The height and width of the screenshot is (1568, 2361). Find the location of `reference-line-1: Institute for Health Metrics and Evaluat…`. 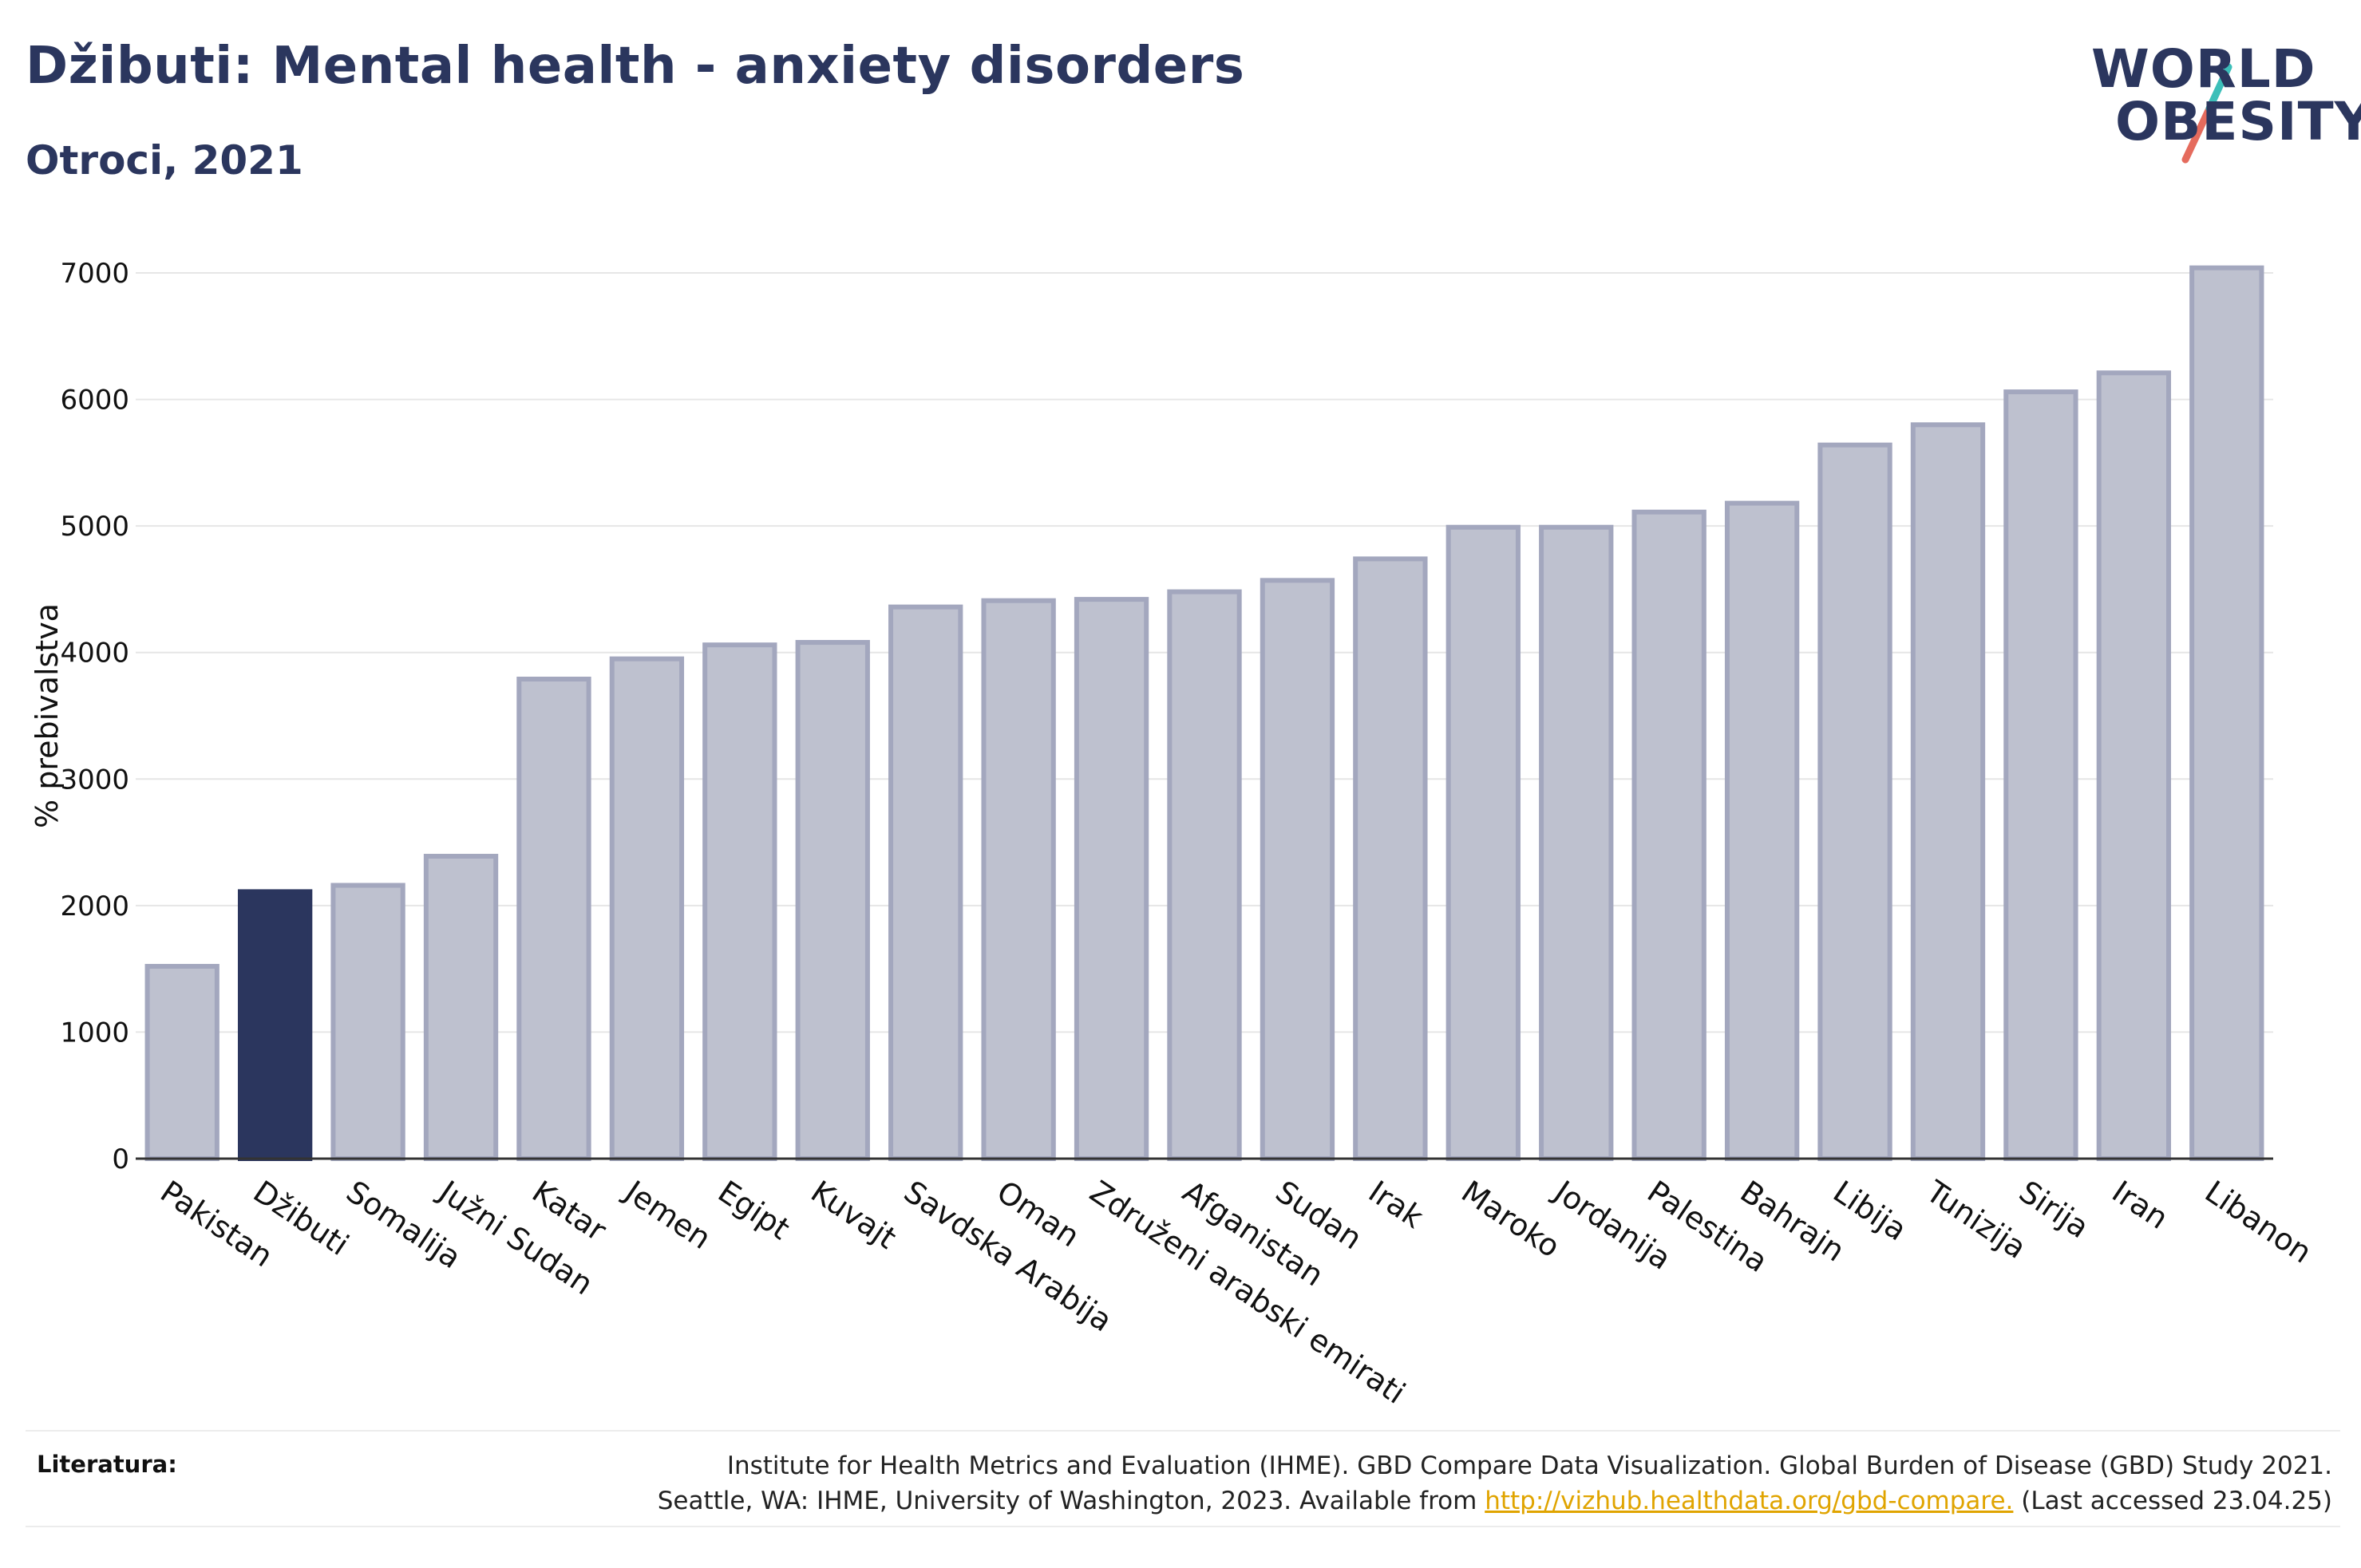

reference-line-1: Institute for Health Metrics and Evaluat… is located at coordinates (1529, 1465).